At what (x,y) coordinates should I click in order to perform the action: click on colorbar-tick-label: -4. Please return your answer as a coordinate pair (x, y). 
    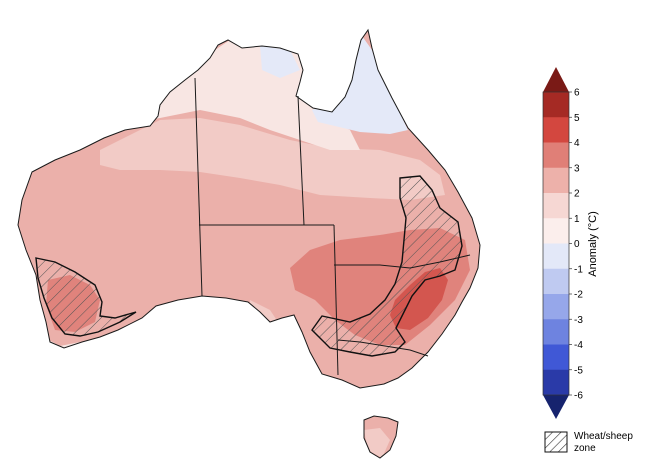
    Looking at the image, I should click on (578, 345).